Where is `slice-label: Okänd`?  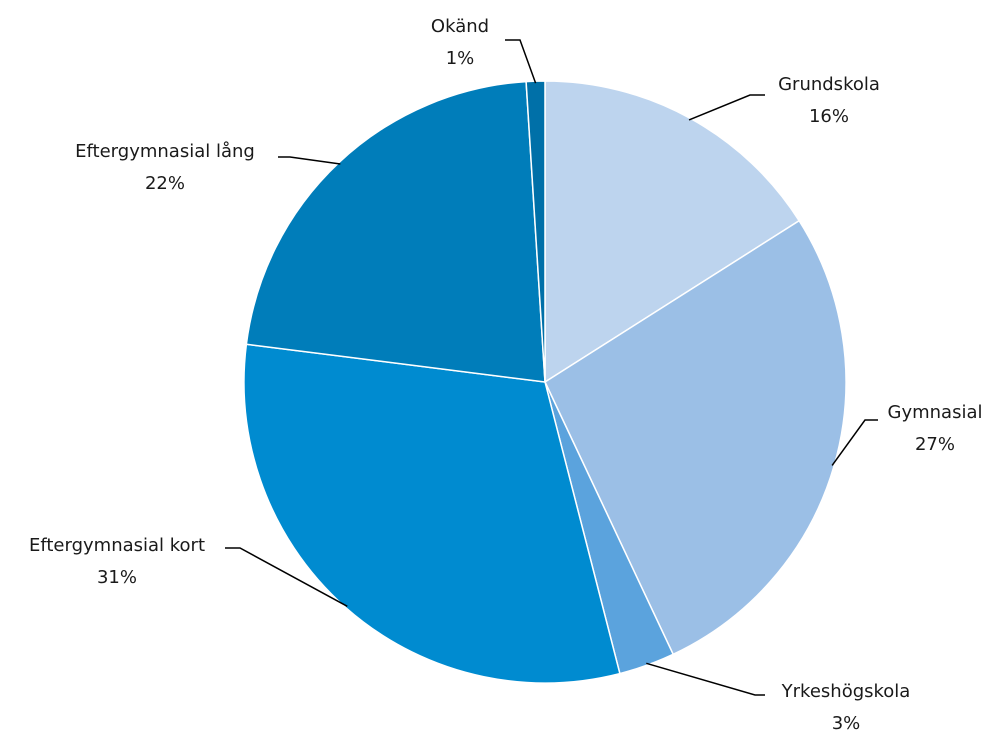
slice-label: Okänd is located at coordinates (460, 26).